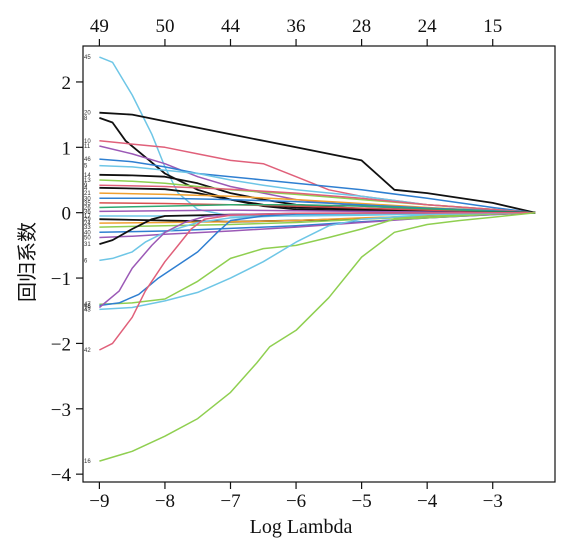 The height and width of the screenshot is (548, 587). Describe the element at coordinates (87, 176) in the screenshot. I see `series-end-label-14: 14` at that location.